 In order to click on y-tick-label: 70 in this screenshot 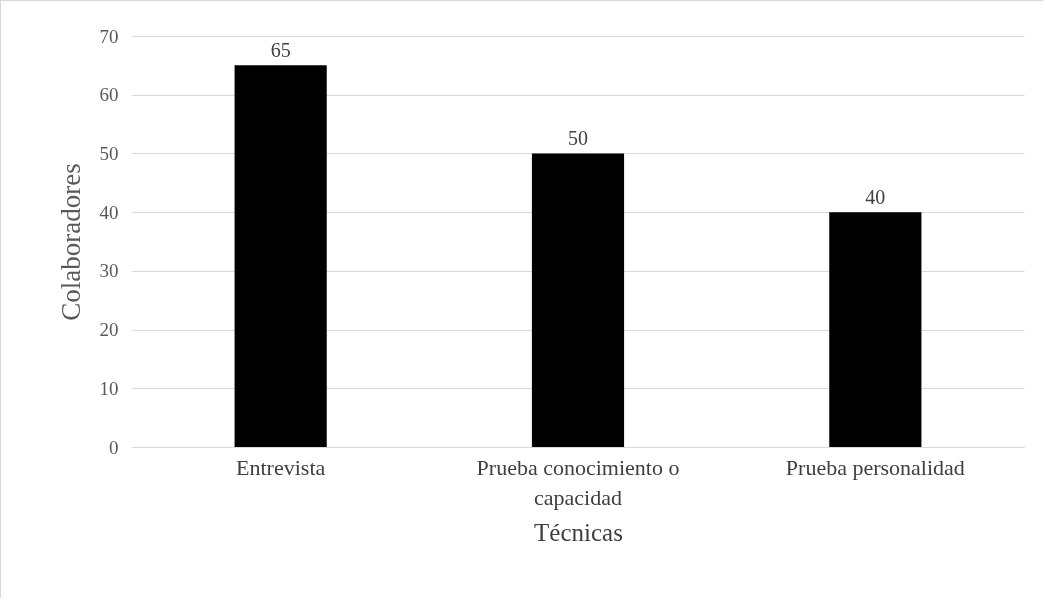, I will do `click(109, 36)`.